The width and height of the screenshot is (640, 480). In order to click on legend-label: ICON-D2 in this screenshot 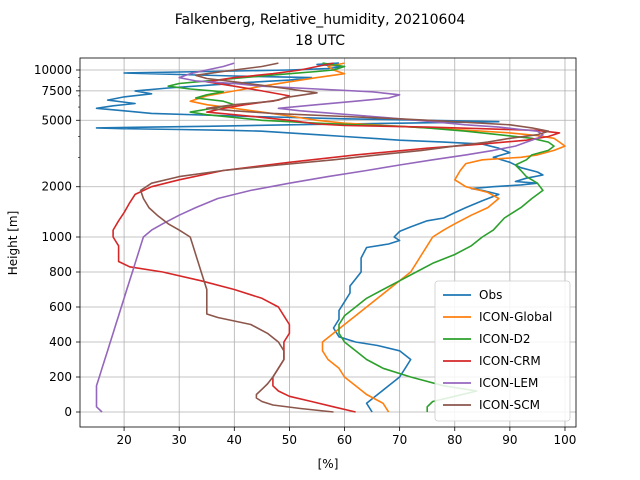, I will do `click(505, 339)`.